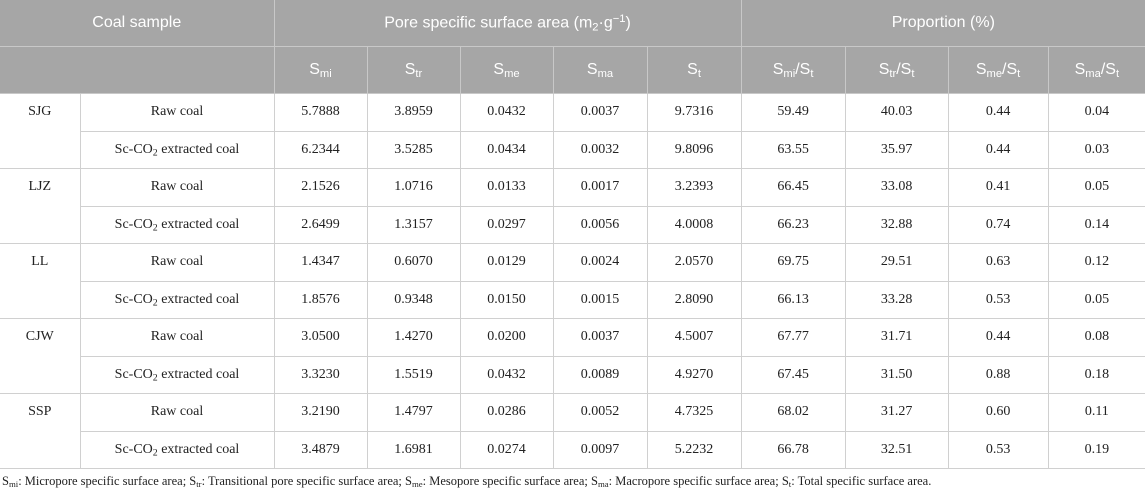  I want to click on cell: 29.51, so click(896, 262).